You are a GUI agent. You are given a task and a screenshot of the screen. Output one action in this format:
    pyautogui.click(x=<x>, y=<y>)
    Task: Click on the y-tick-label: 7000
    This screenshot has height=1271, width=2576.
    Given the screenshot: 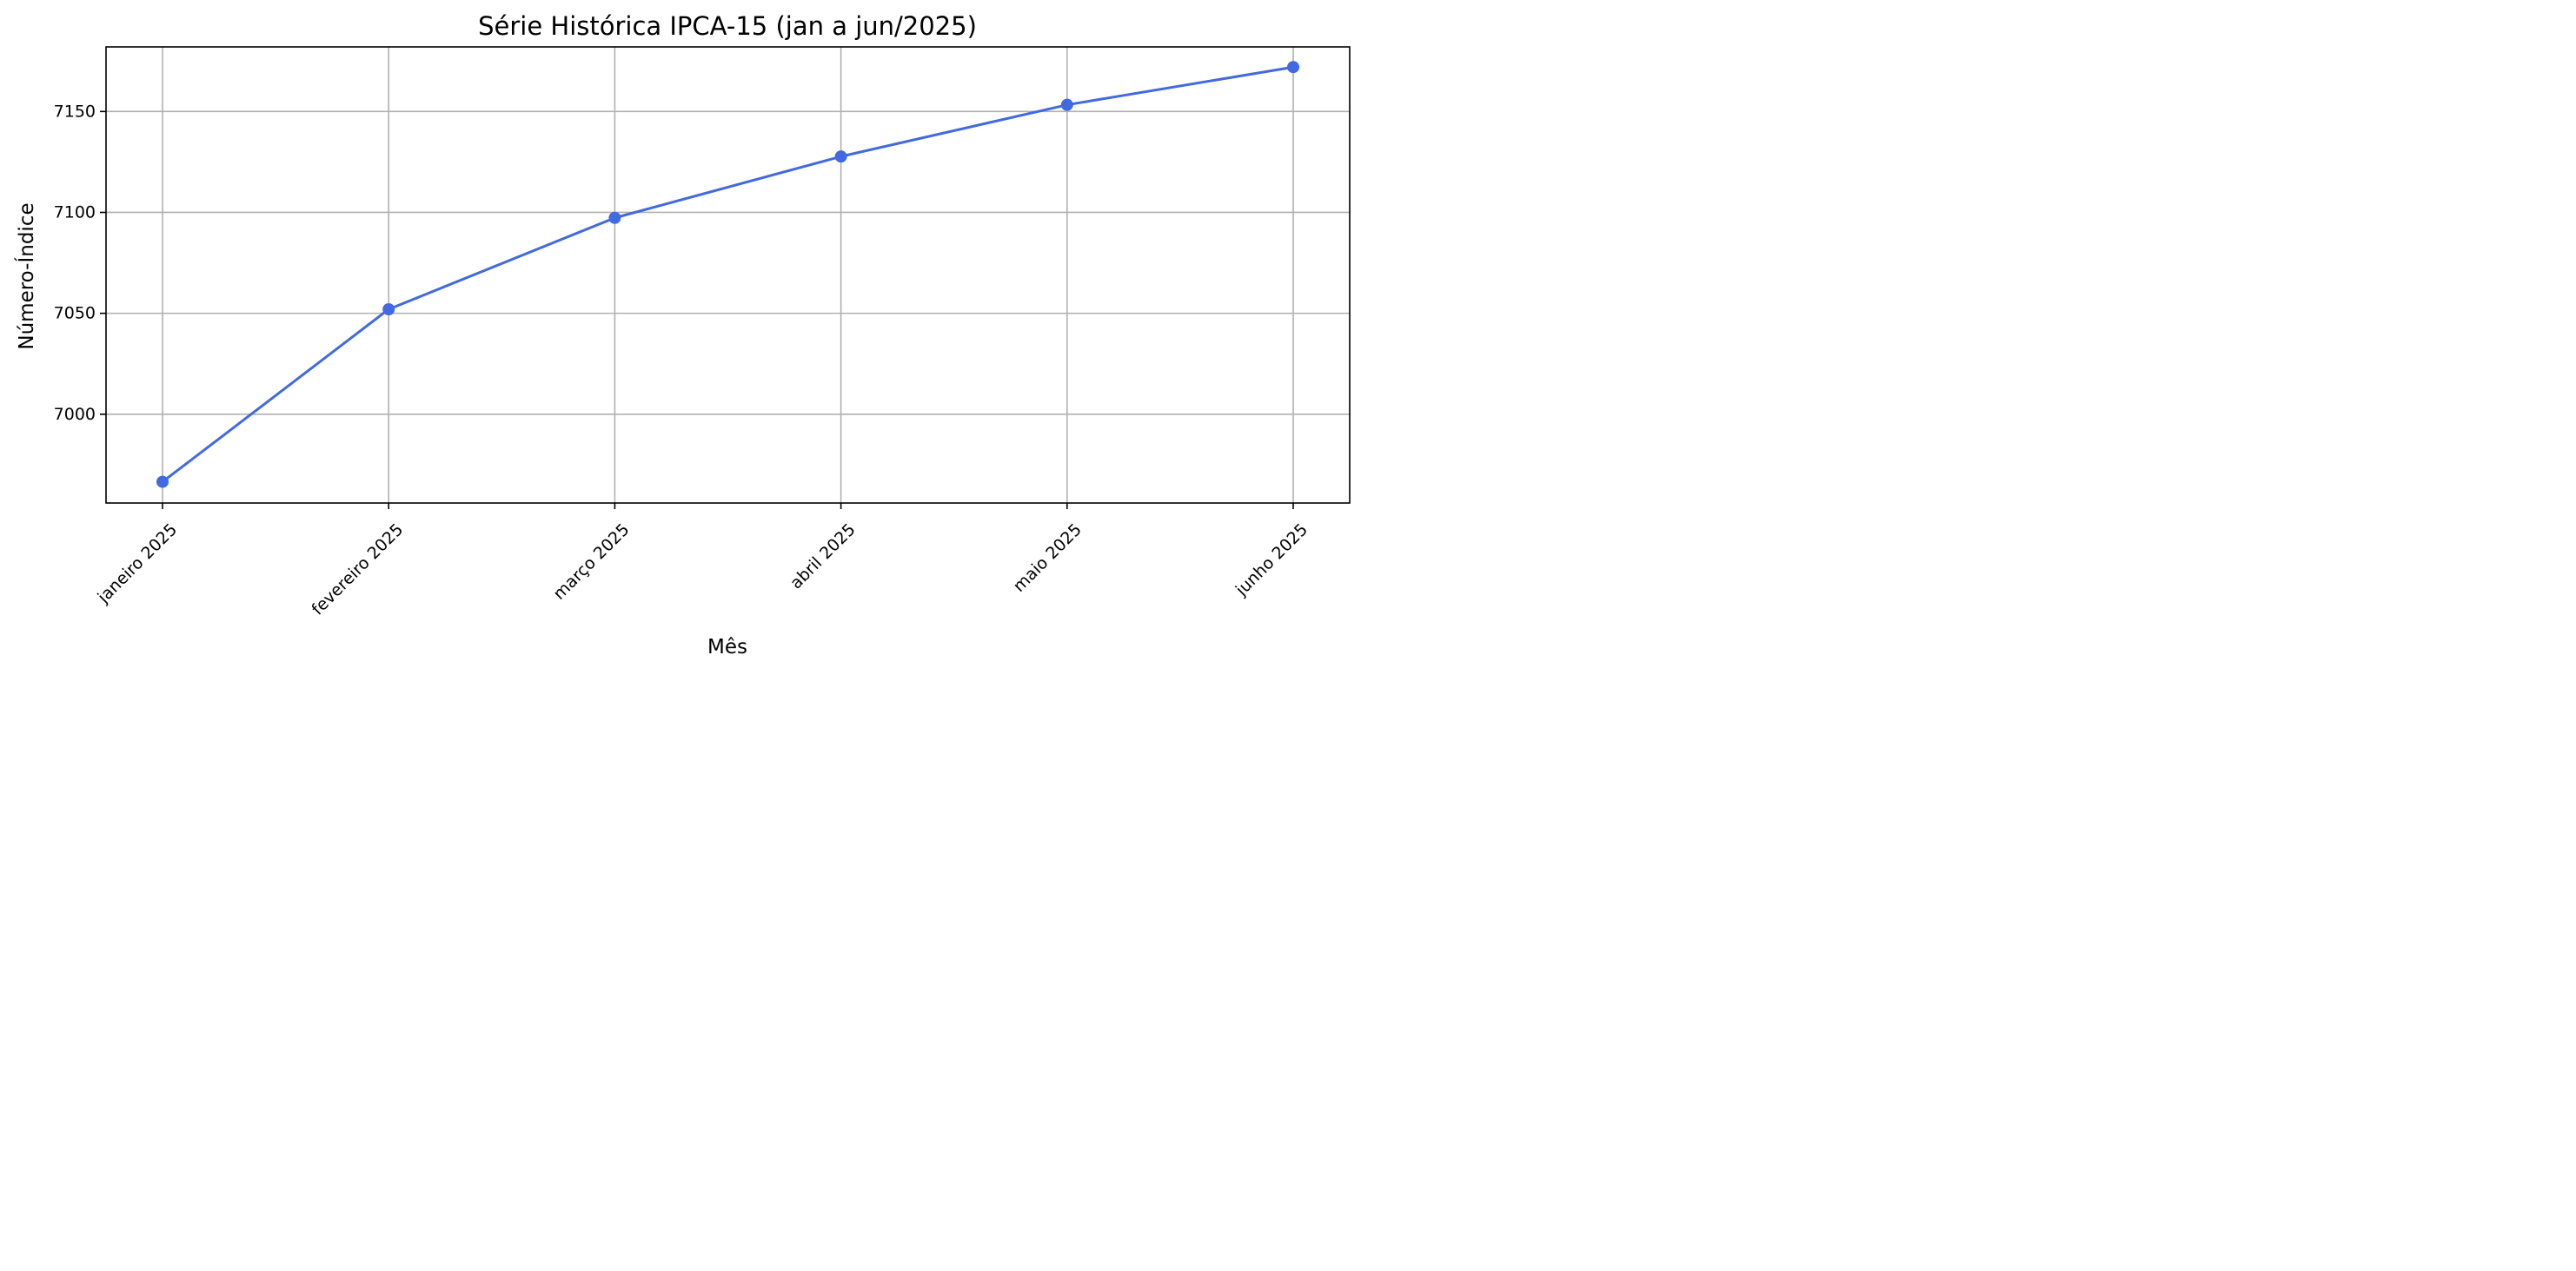 What is the action you would take?
    pyautogui.click(x=75, y=414)
    